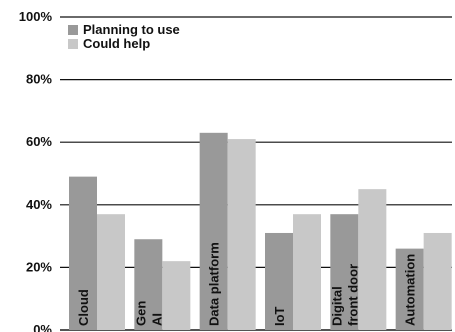 The image size is (455, 332). Describe the element at coordinates (39, 266) in the screenshot. I see `y-tick-label: 20%` at that location.